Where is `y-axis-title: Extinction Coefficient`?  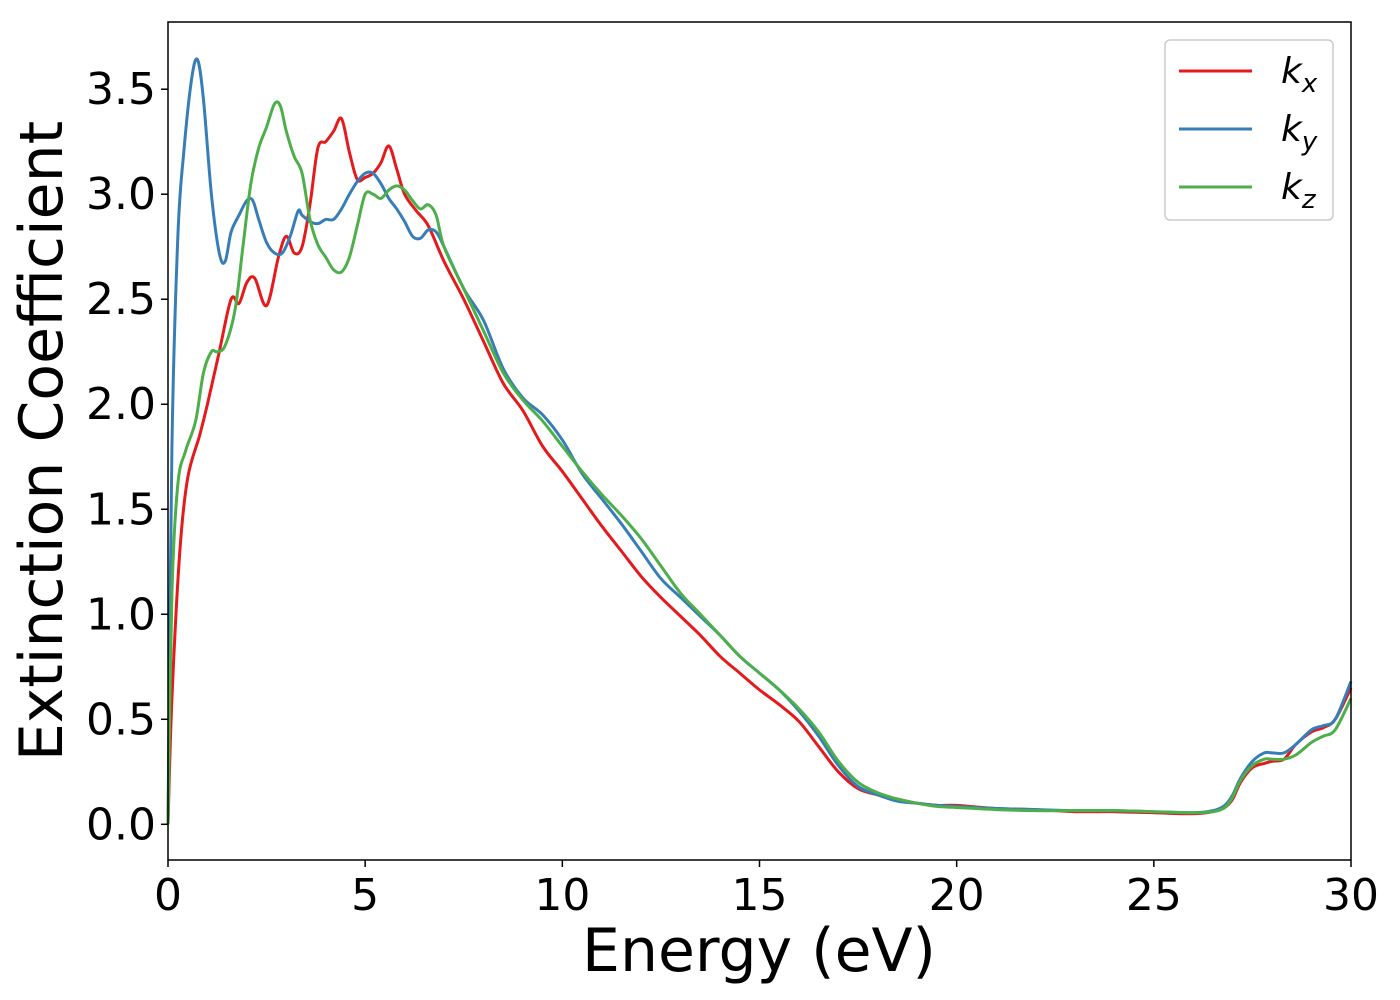
y-axis-title: Extinction Coefficient is located at coordinates (42, 441).